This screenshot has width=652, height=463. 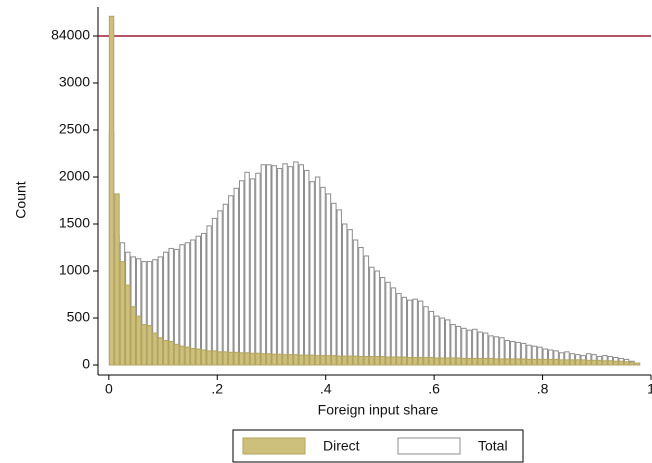 I want to click on y-tick-label: 1000, so click(x=74, y=270).